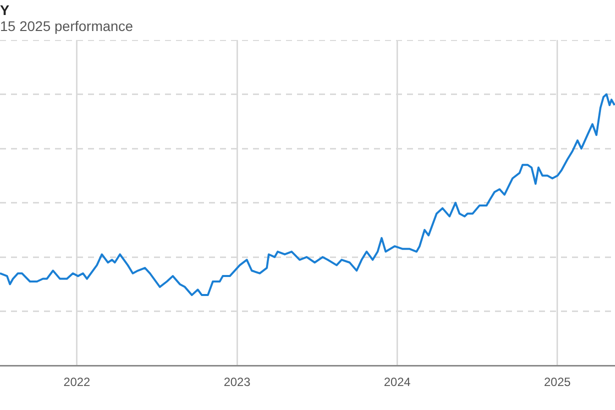  Describe the element at coordinates (77, 382) in the screenshot. I see `x-tick-label: 2022` at that location.